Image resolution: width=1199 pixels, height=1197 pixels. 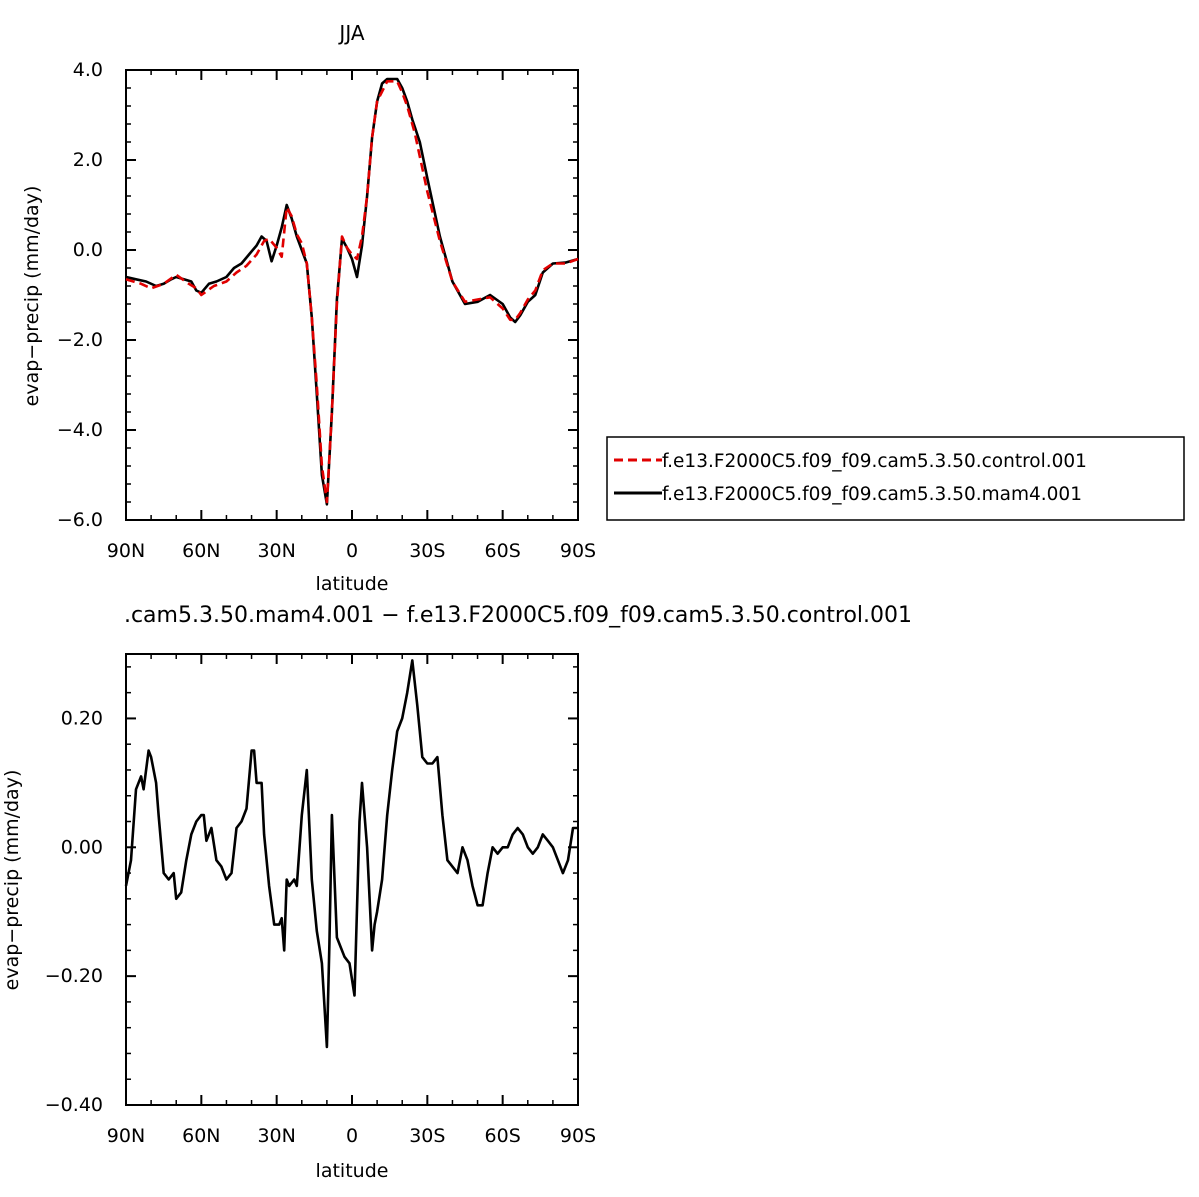 I want to click on bottom-y-tick-label: −0.20, so click(x=74, y=976).